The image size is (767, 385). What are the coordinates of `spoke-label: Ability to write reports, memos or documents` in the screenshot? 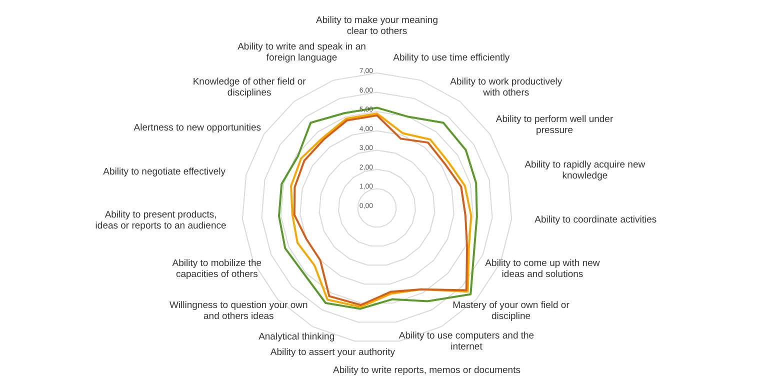 It's located at (427, 370).